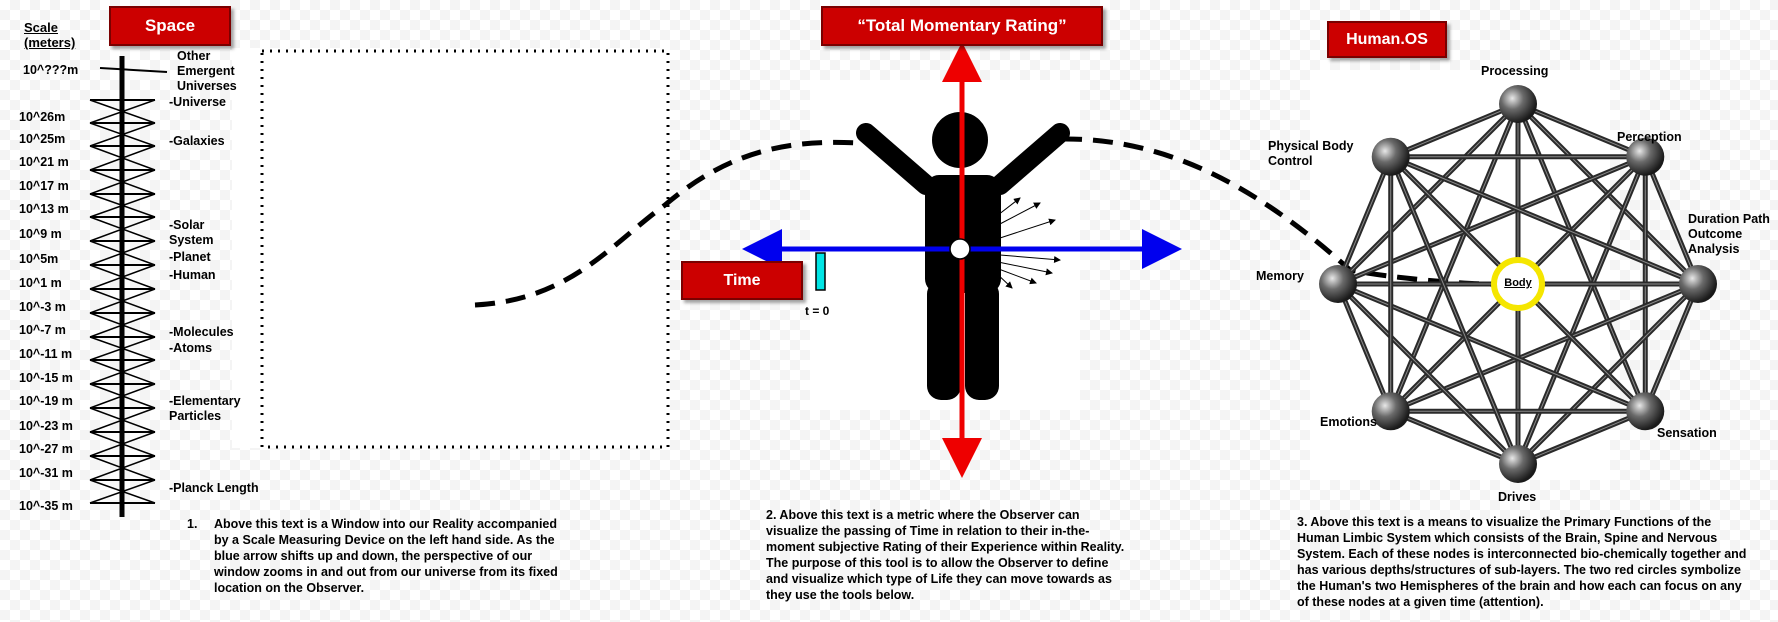 This screenshot has width=1778, height=622. What do you see at coordinates (1348, 422) in the screenshot?
I see `node-label-emotions: Emotions` at bounding box center [1348, 422].